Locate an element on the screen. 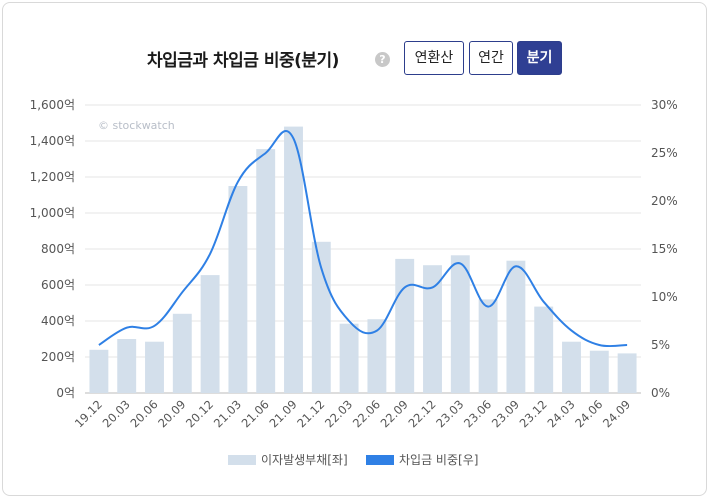 This screenshot has height=499, width=710. legend-label-bar: 이자발생부채[좌] is located at coordinates (304, 460).